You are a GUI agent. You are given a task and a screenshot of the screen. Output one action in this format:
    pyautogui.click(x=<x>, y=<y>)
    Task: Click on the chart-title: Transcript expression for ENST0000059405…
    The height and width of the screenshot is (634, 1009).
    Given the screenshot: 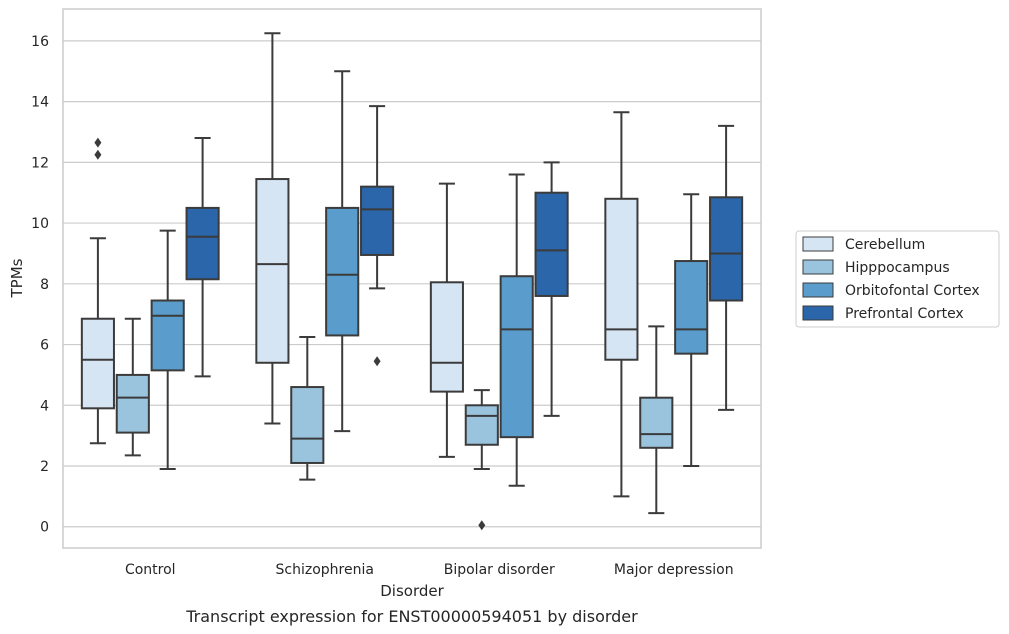 What is the action you would take?
    pyautogui.click(x=411, y=616)
    